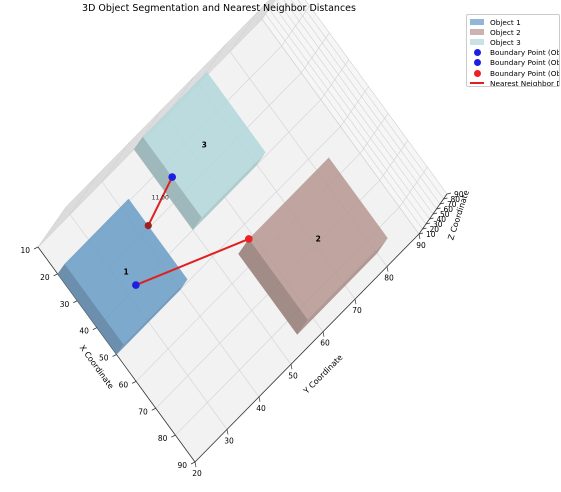 The width and height of the screenshot is (561, 492). What do you see at coordinates (325, 343) in the screenshot?
I see `y-tick-label: 60` at bounding box center [325, 343].